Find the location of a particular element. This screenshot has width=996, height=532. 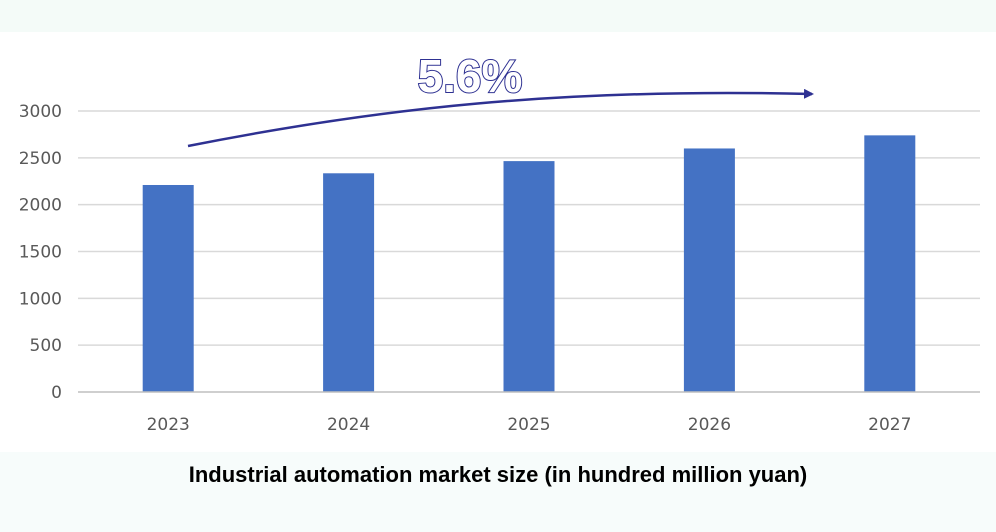

y-tick-label: 2500 is located at coordinates (40, 159).